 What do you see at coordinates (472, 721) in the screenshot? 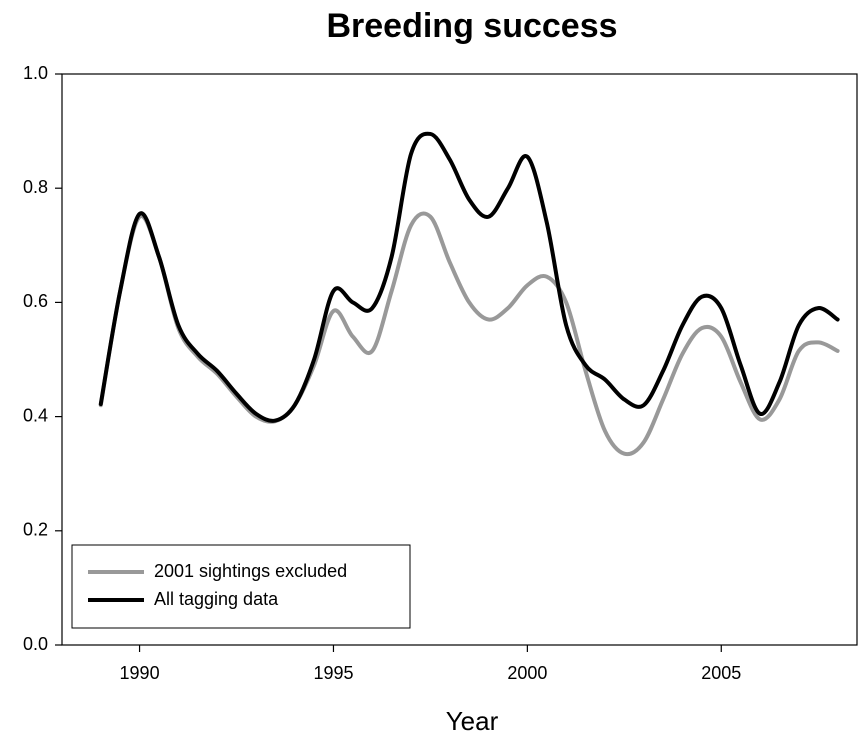
I see `x-axis-label: Year` at bounding box center [472, 721].